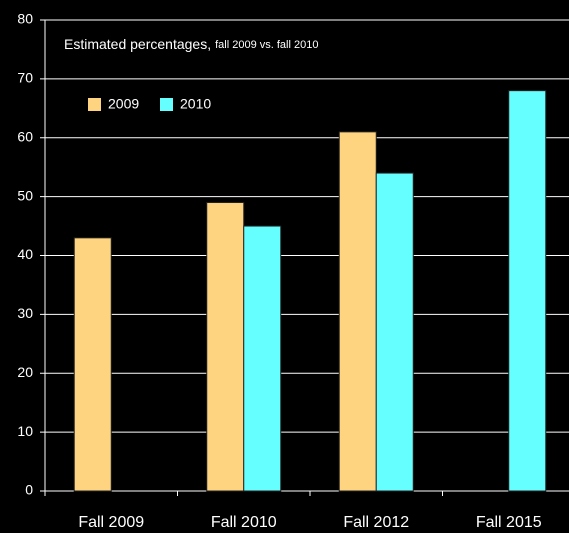  I want to click on y-tick-label: 10, so click(25, 431).